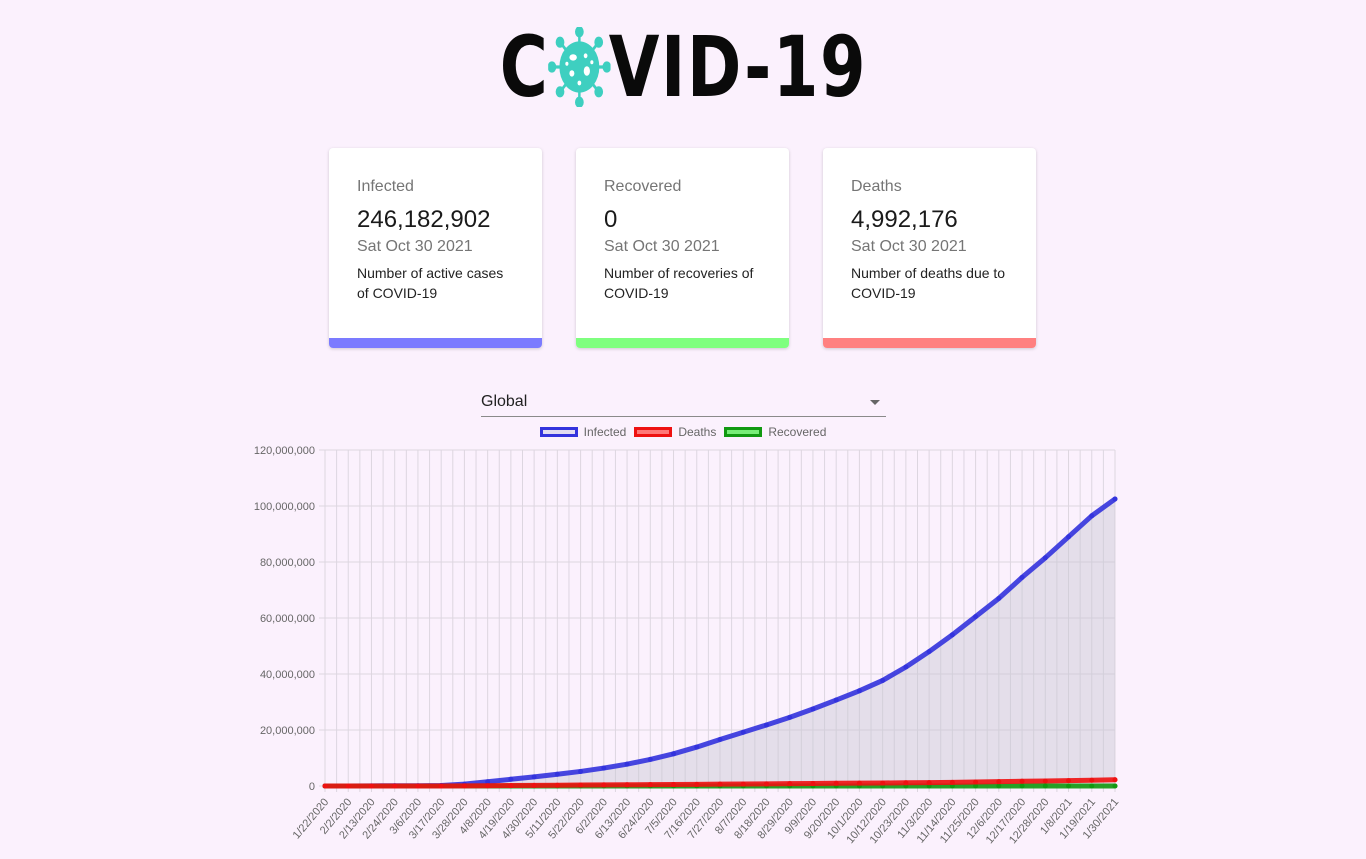  I want to click on y-tick-label: 40,000,000, so click(287, 675).